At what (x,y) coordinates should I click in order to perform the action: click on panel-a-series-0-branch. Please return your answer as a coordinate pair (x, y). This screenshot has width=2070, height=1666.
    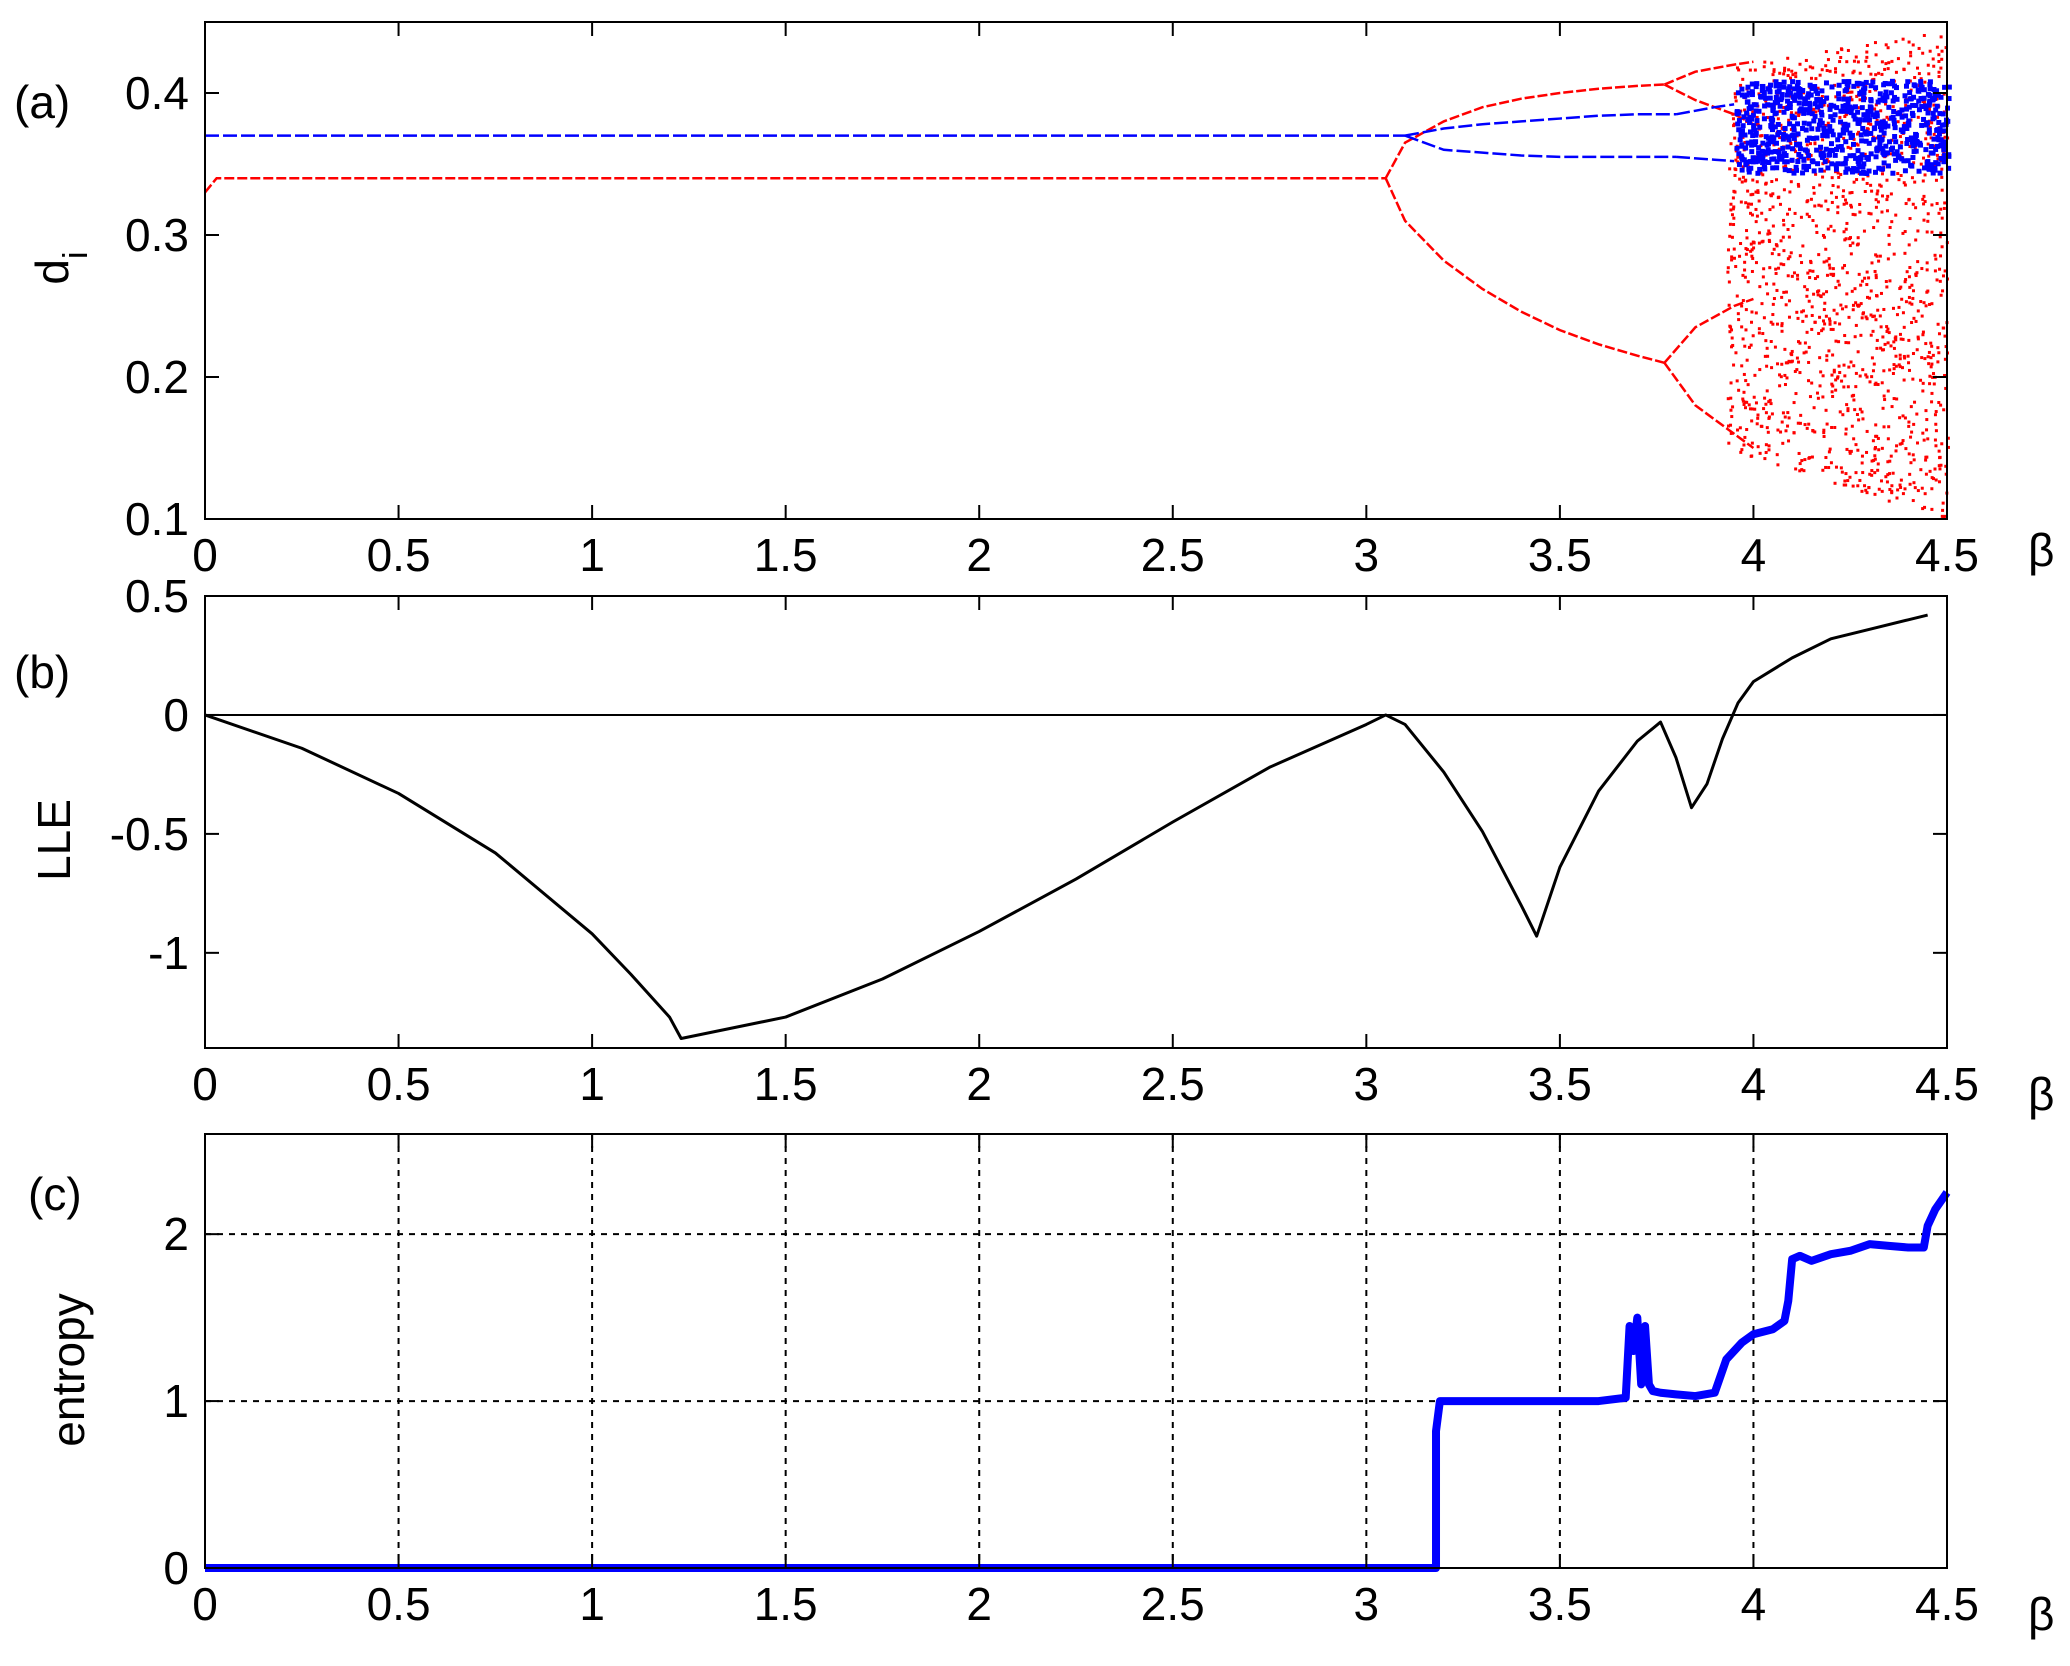
    Looking at the image, I should click on (1524, 271).